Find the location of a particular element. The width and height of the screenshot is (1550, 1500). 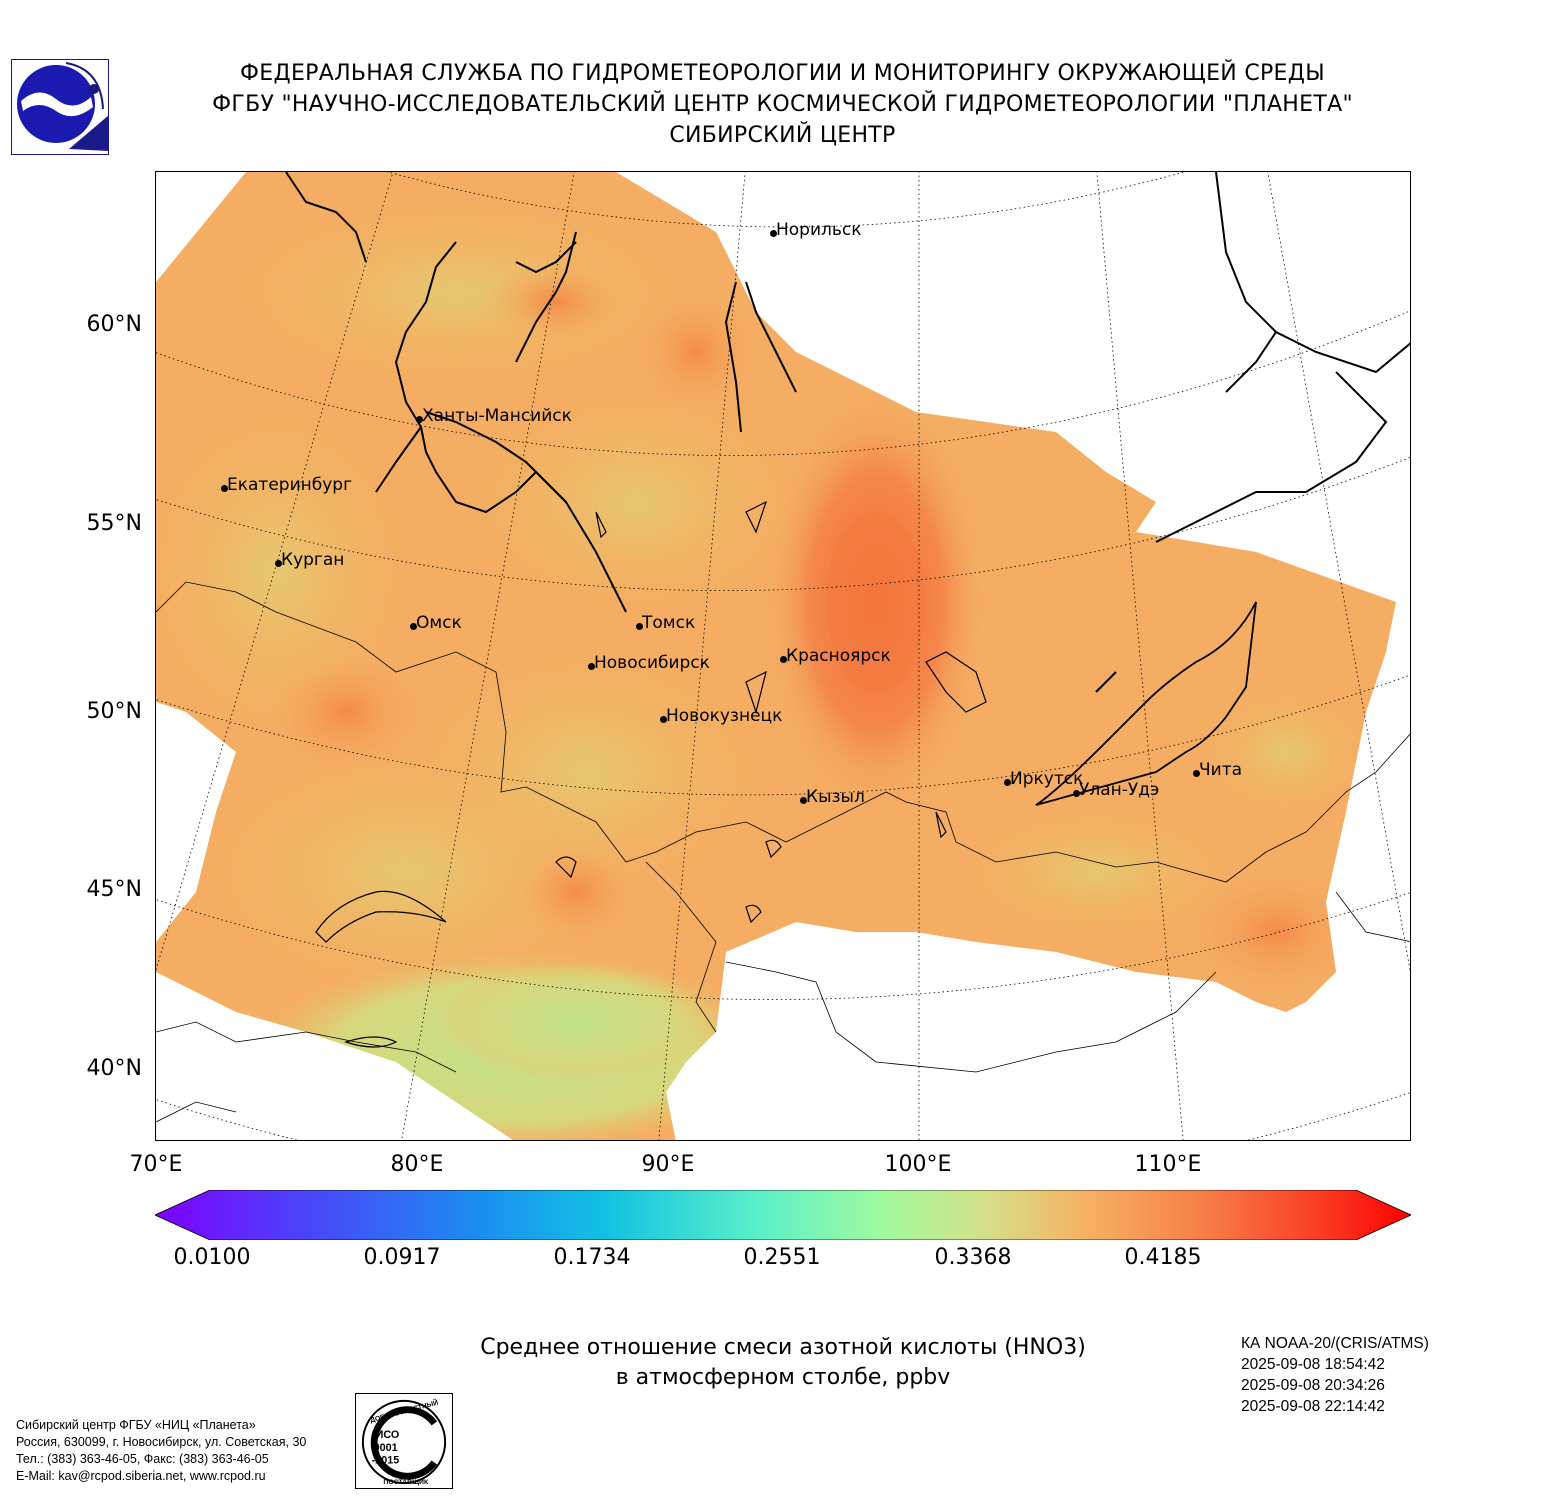

lat-label-60: 60°N is located at coordinates (114, 324).